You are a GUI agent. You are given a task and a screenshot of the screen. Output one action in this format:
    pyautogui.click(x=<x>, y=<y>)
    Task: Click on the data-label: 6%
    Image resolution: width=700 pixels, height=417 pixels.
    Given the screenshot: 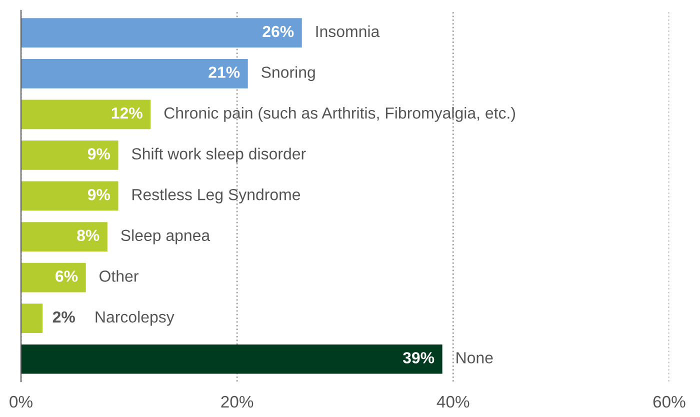 What is the action you would take?
    pyautogui.click(x=67, y=276)
    